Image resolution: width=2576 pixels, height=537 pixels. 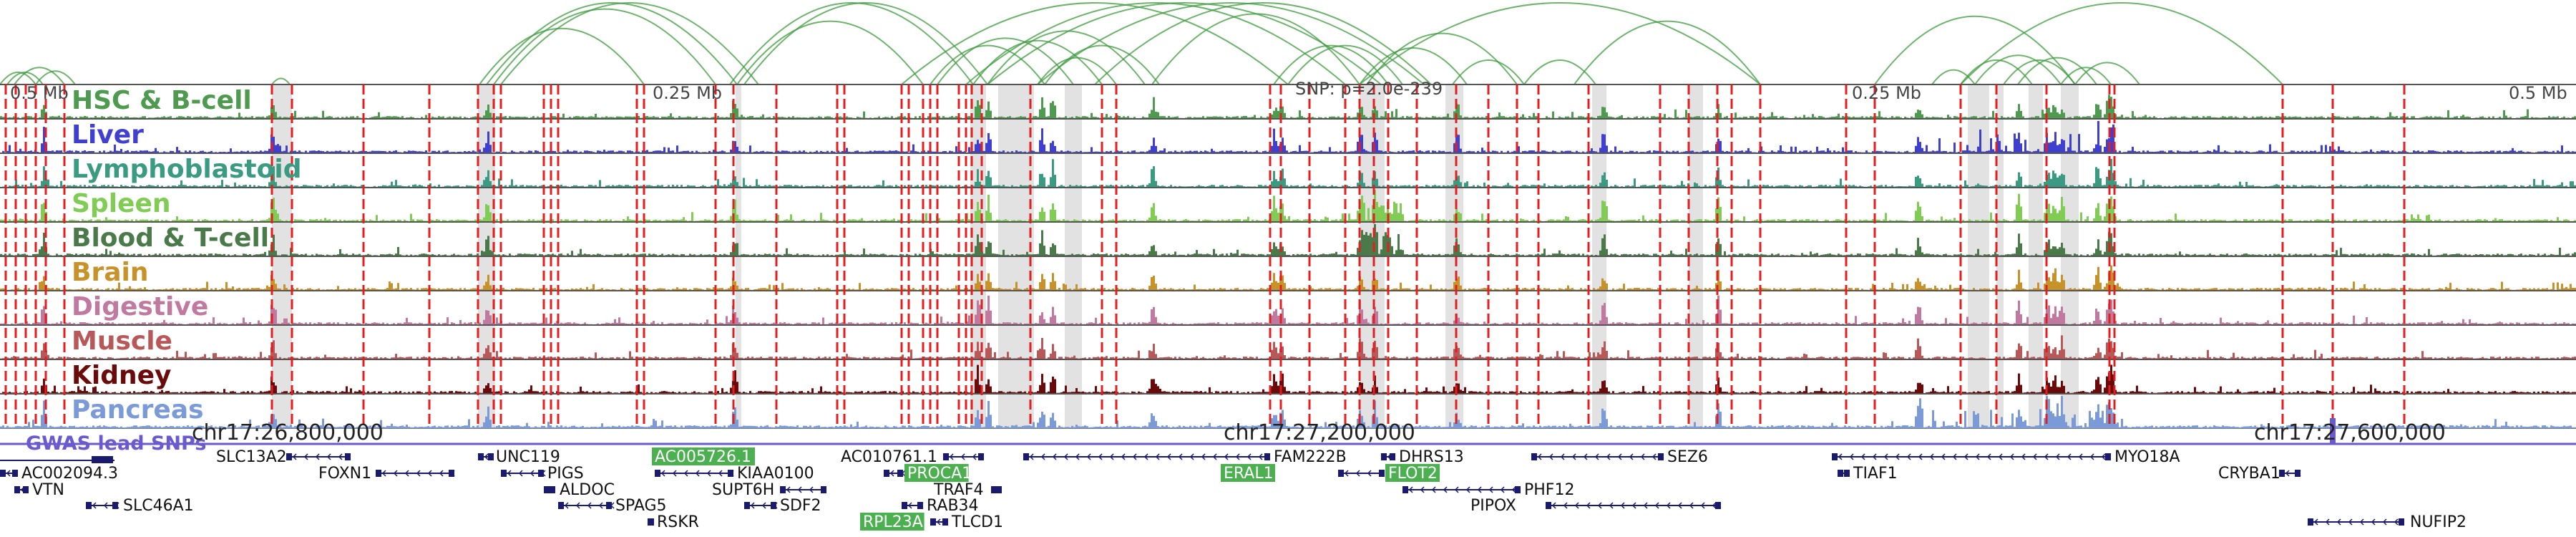 What do you see at coordinates (283, 457) in the screenshot?
I see `gene-slc13a2: SLC13A2` at bounding box center [283, 457].